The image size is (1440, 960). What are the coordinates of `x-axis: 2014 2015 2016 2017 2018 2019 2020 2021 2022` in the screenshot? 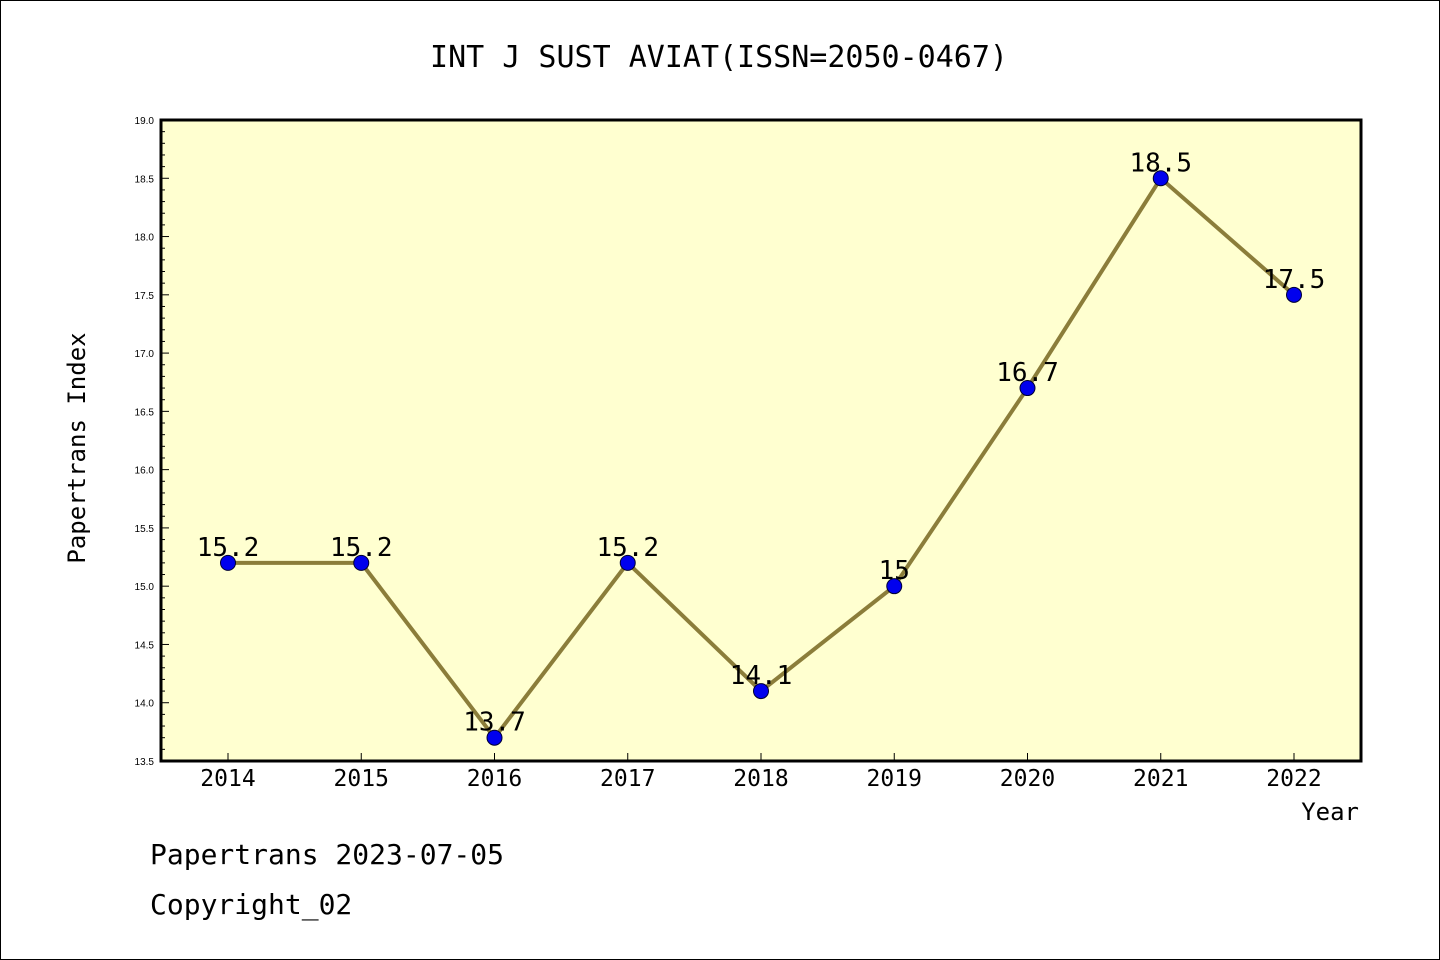 It's located at (761, 772).